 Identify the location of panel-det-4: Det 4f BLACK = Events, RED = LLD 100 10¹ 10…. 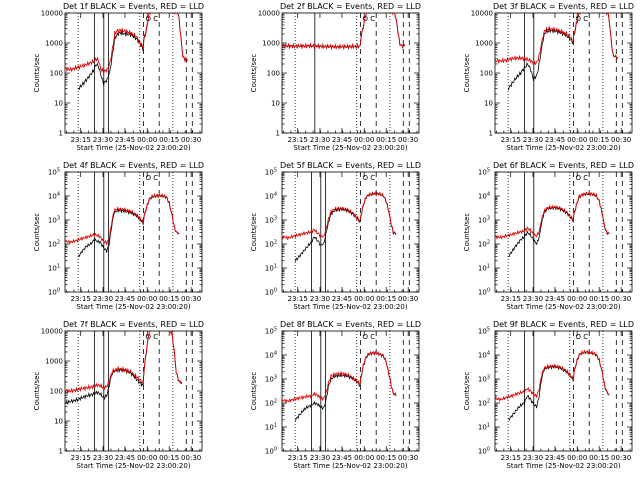
(118, 236).